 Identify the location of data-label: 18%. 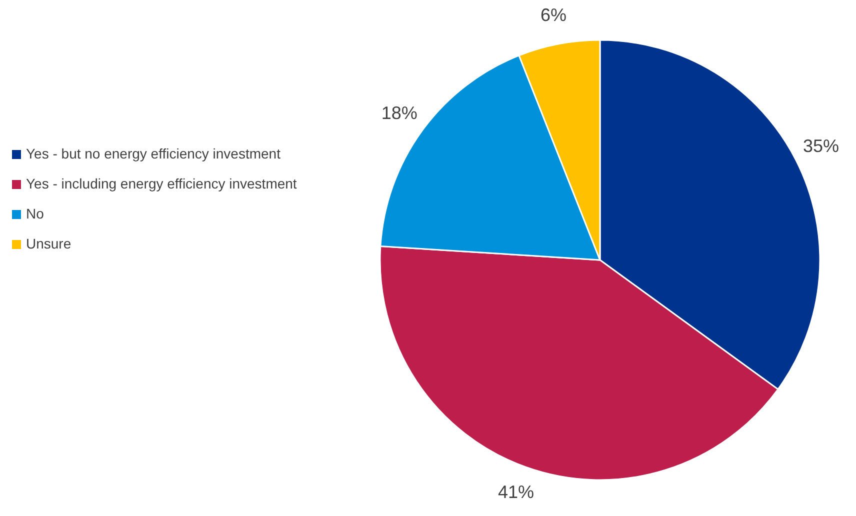
(399, 112).